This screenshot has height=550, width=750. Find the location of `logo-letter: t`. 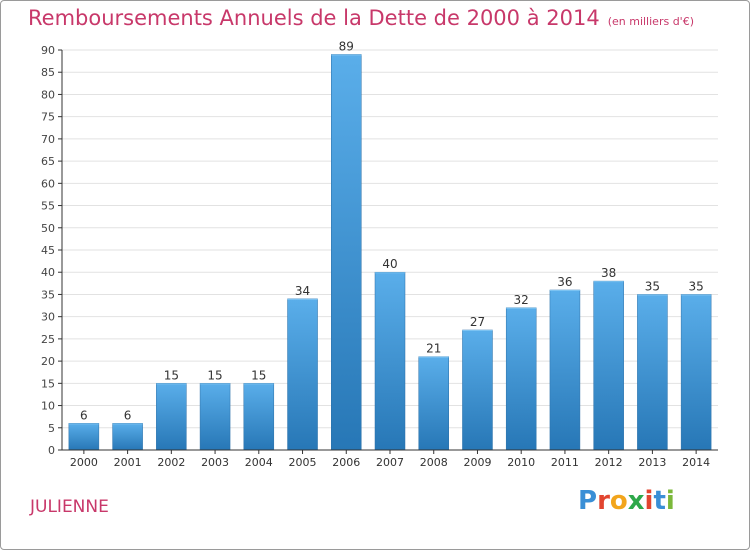

logo-letter: t is located at coordinates (659, 501).